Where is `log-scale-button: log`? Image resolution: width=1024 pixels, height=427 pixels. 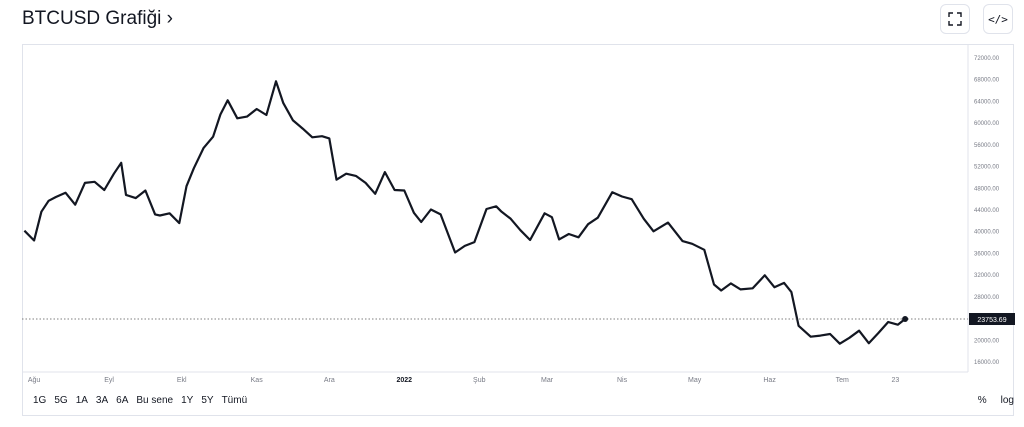 log-scale-button: log is located at coordinates (1007, 400).